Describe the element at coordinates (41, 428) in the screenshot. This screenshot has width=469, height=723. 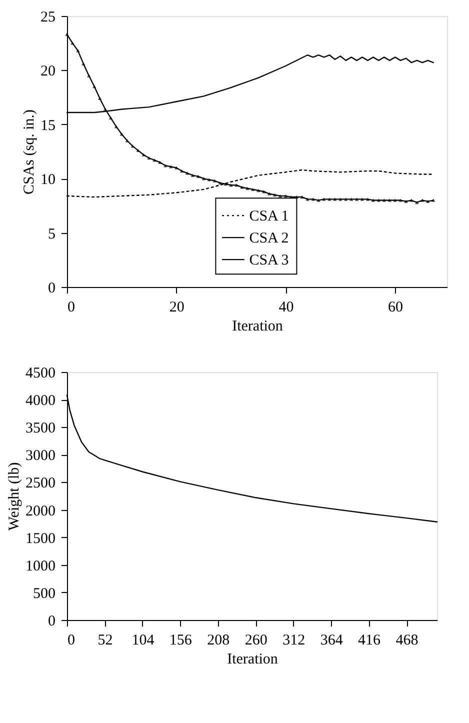
I see `y-tick-label: 3500` at that location.